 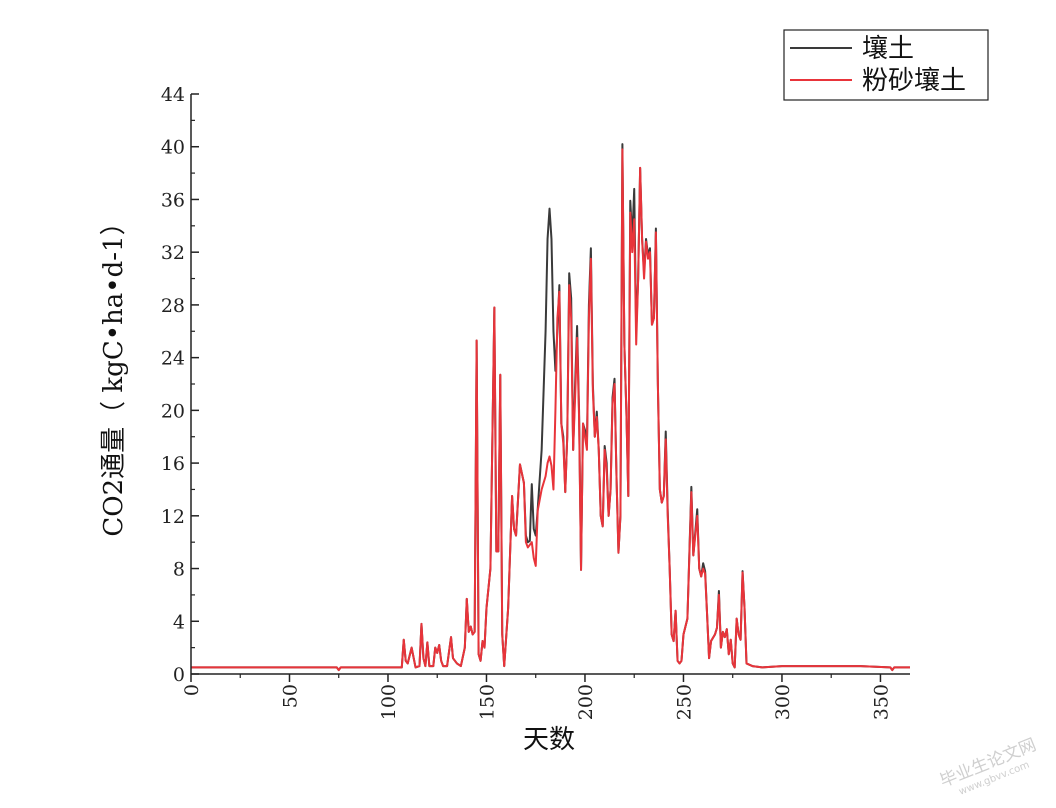 I want to click on legend-label-series-2: 粉砂壤土, so click(x=914, y=81).